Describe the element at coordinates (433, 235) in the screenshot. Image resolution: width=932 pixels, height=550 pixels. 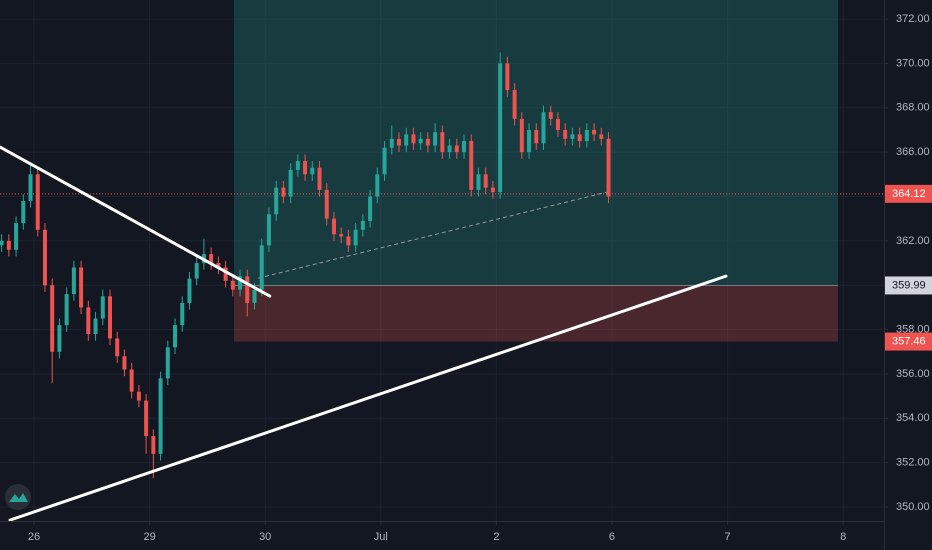
I see `dashed-line` at that location.